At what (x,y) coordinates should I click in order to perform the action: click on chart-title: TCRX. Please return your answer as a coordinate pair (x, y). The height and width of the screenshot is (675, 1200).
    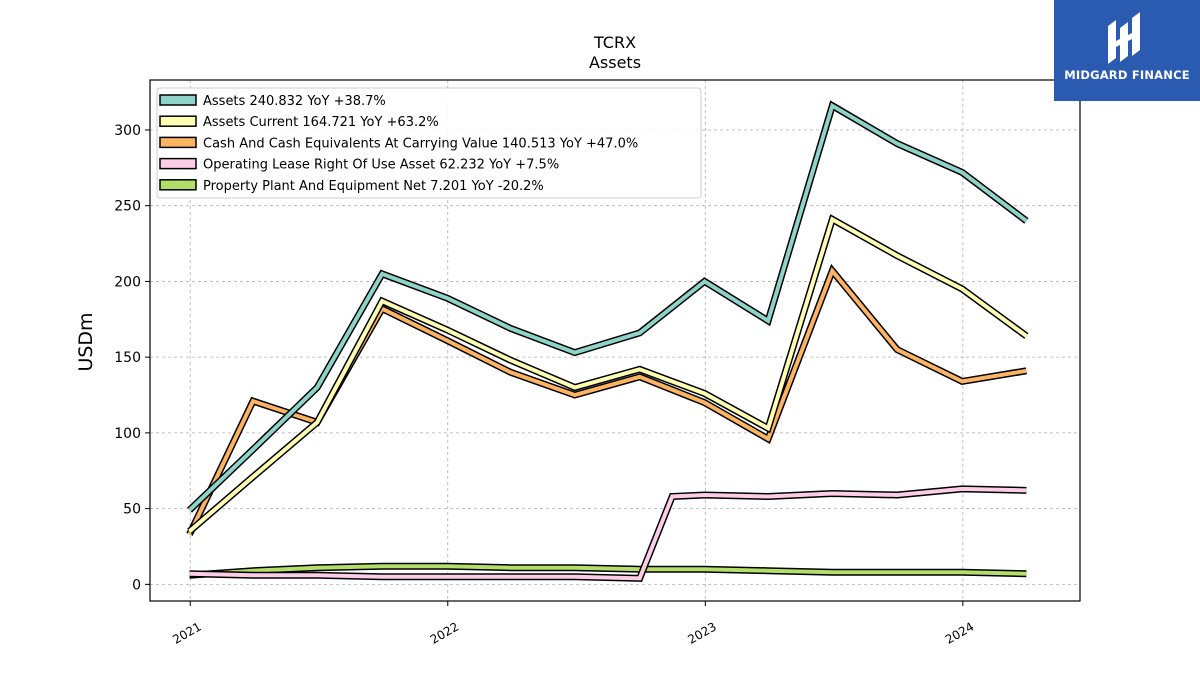
    Looking at the image, I should click on (614, 42).